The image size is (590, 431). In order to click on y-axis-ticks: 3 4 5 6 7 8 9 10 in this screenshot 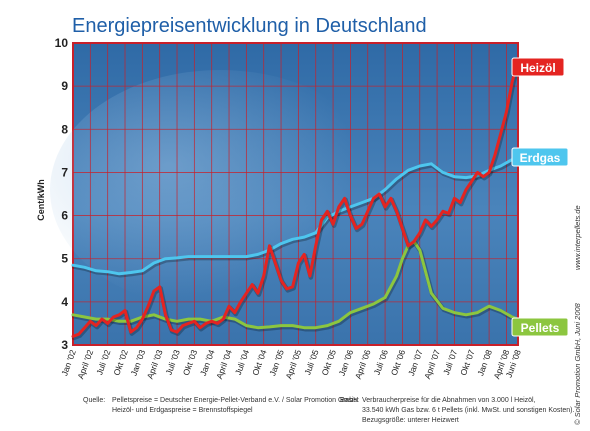, I will do `click(62, 194)`.